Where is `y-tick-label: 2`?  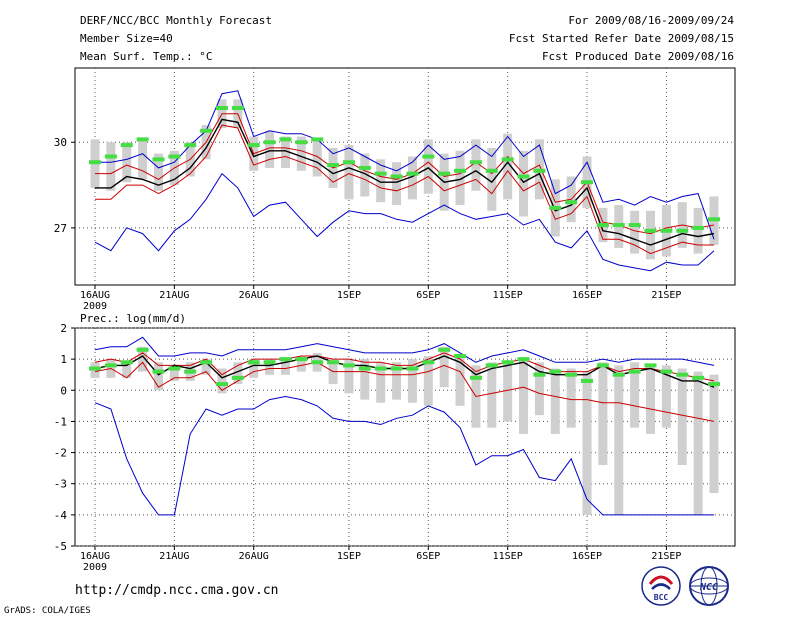
y-tick-label: 2 is located at coordinates (63, 328).